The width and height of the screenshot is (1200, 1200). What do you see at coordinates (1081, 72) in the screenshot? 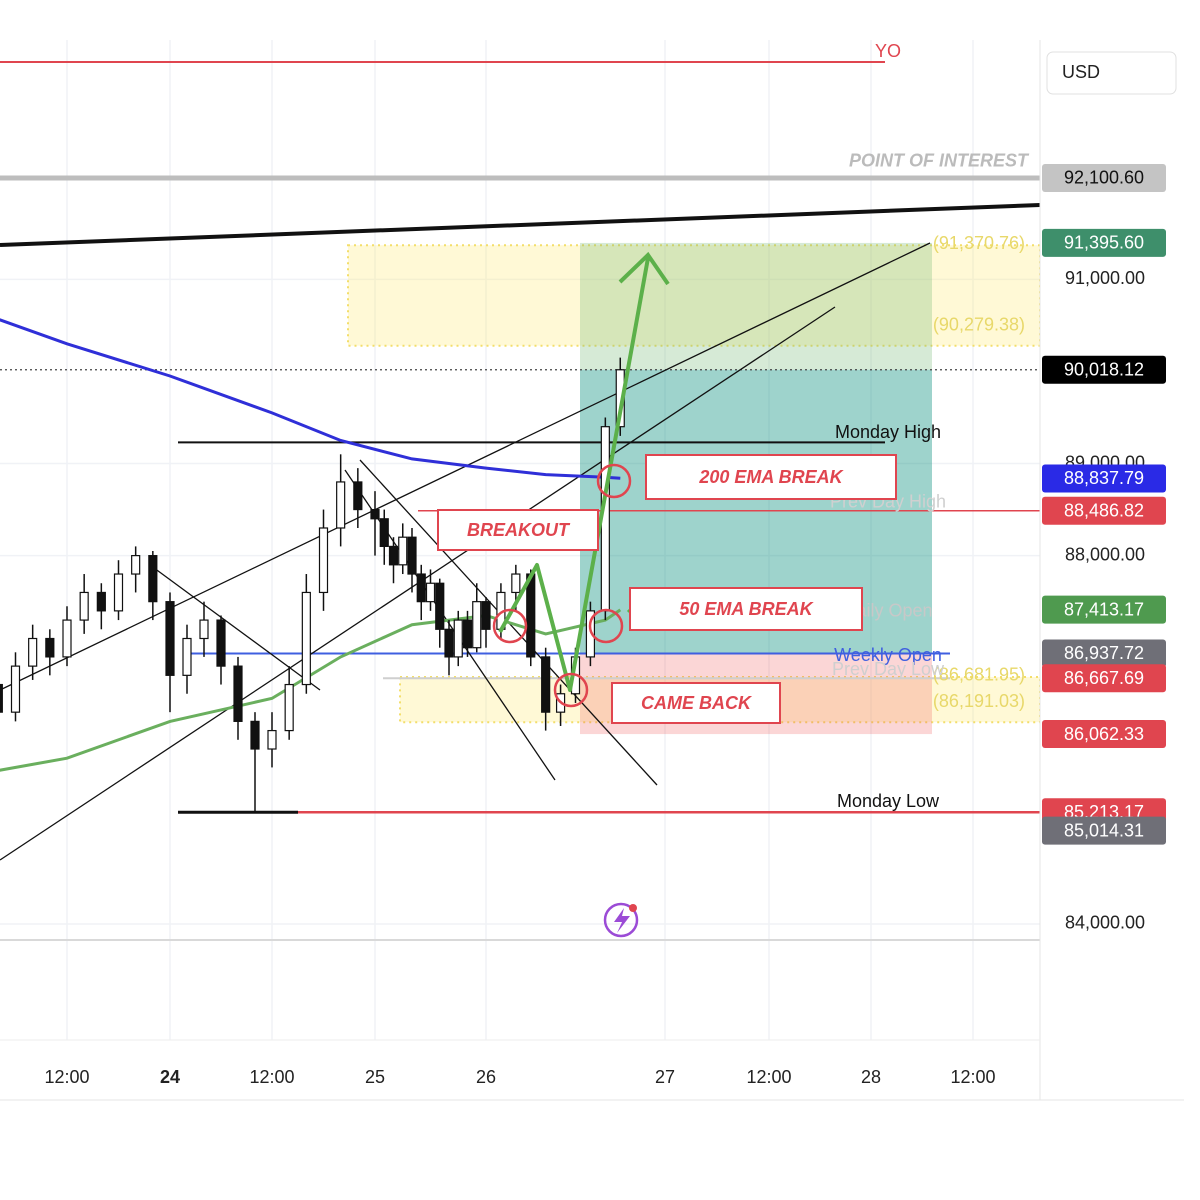
I see `currency-label: USD` at bounding box center [1081, 72].